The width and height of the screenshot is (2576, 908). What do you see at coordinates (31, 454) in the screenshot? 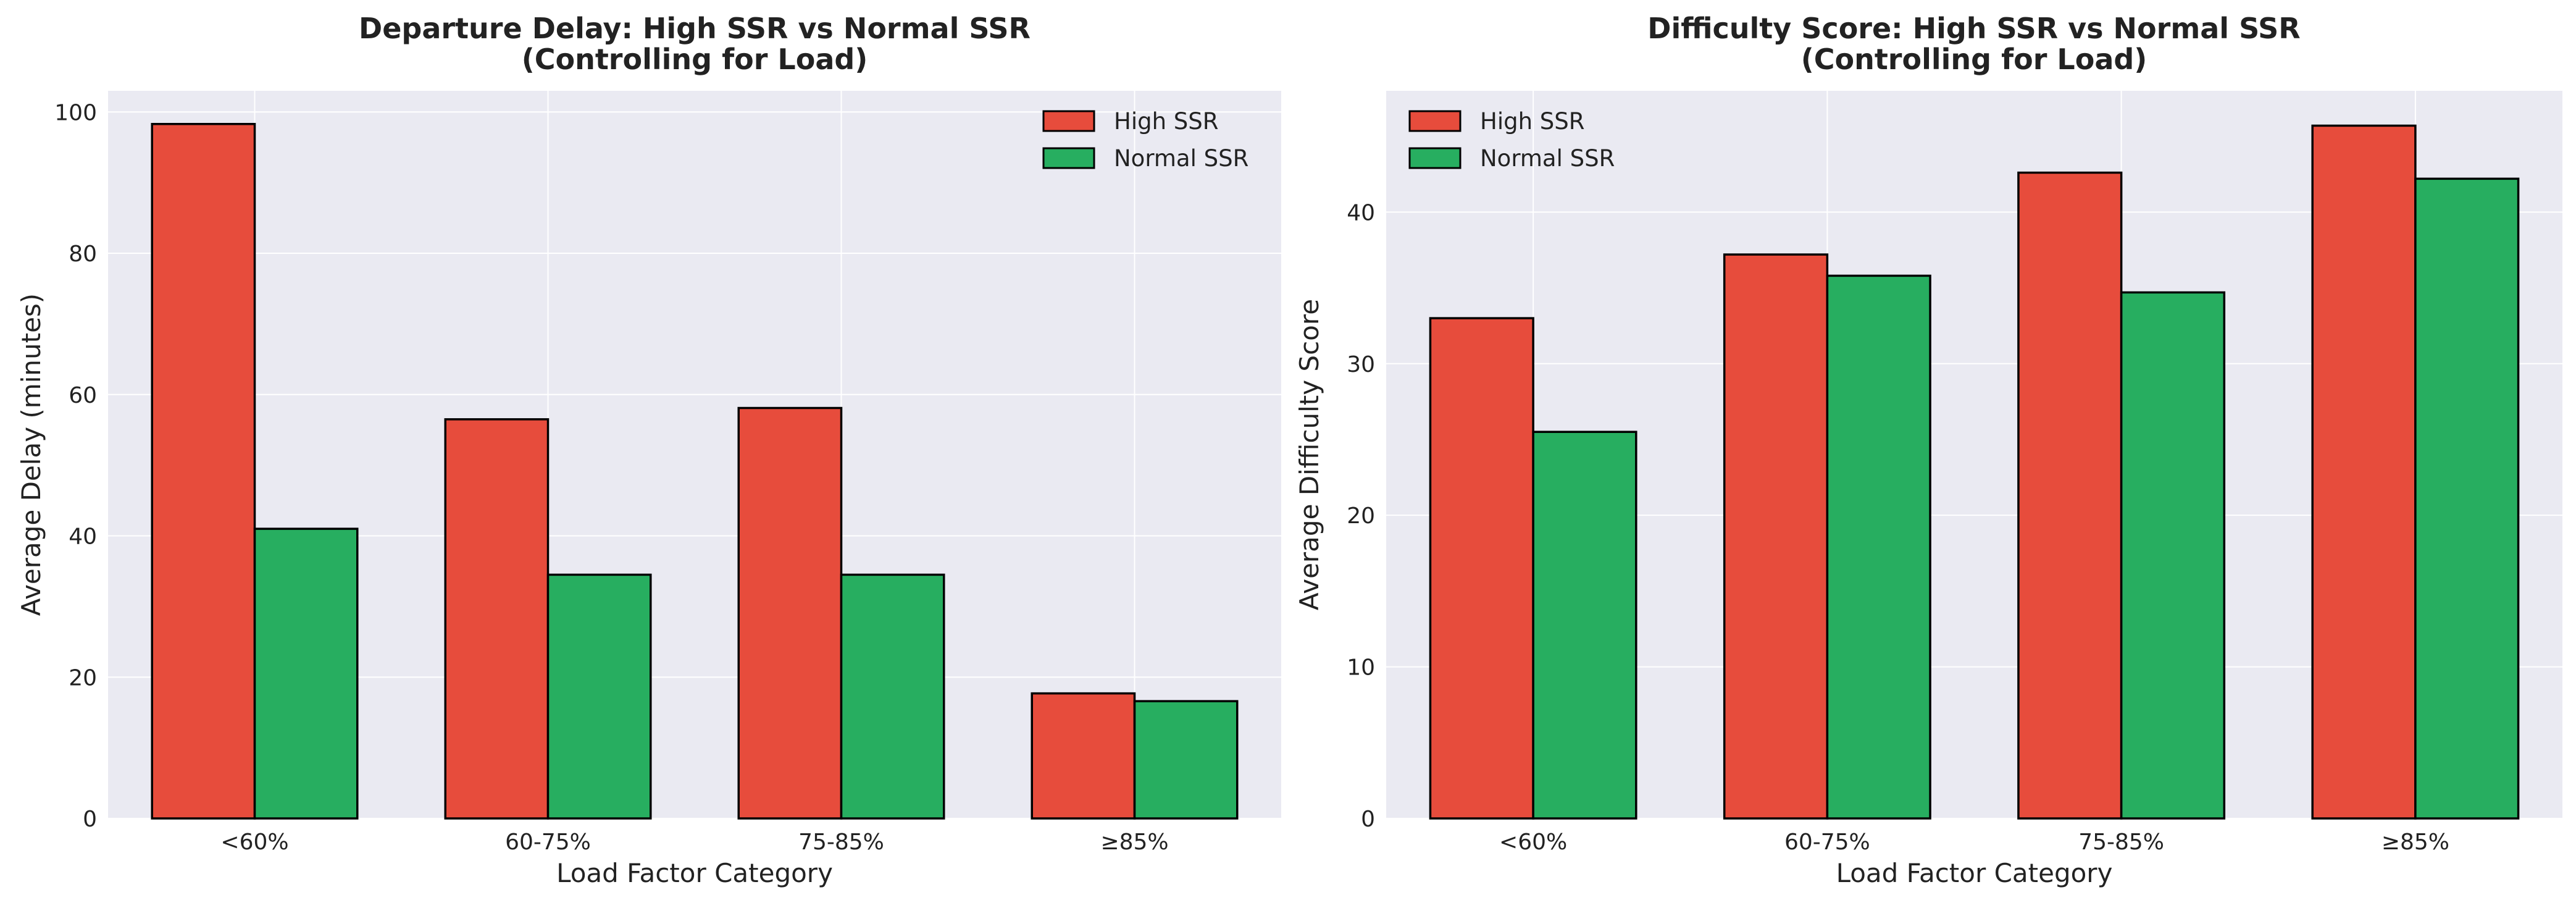
I see `y-axis-label: Average Delay (minutes)` at bounding box center [31, 454].